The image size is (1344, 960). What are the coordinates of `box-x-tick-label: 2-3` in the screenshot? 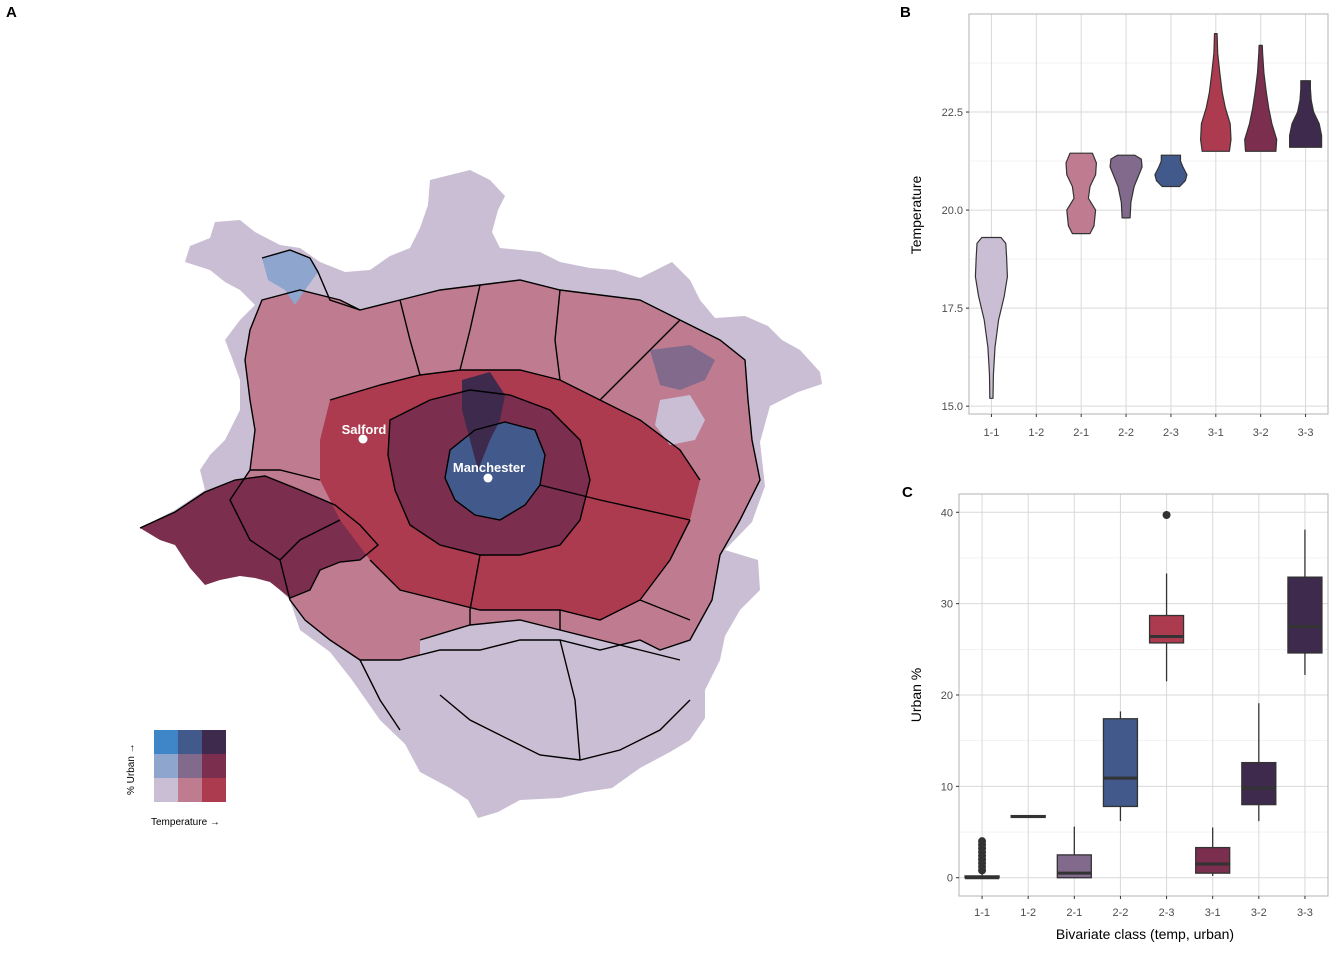 It's located at (1167, 913).